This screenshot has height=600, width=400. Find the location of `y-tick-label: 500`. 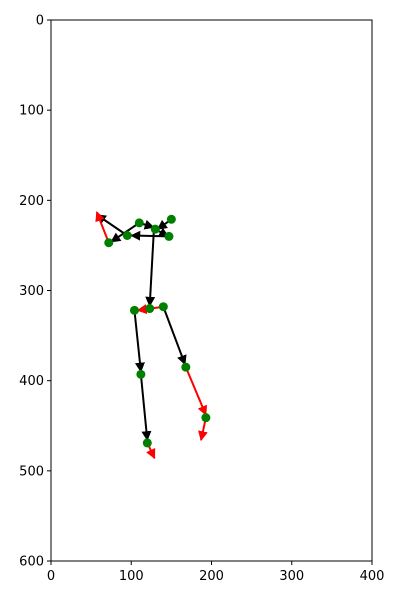

y-tick-label: 500 is located at coordinates (31, 471).